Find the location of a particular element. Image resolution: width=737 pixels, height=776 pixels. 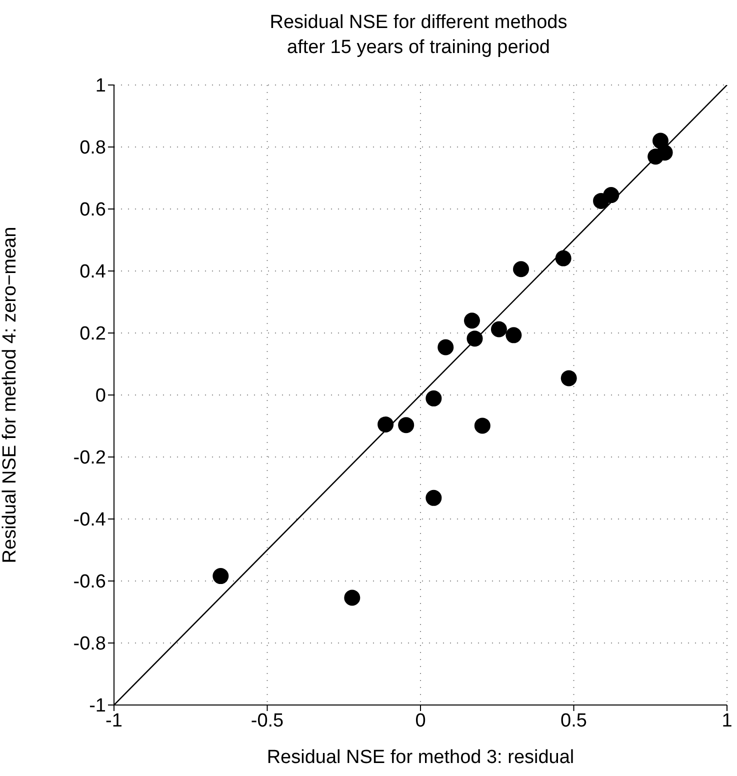

x-tick-label: 0 is located at coordinates (420, 721).